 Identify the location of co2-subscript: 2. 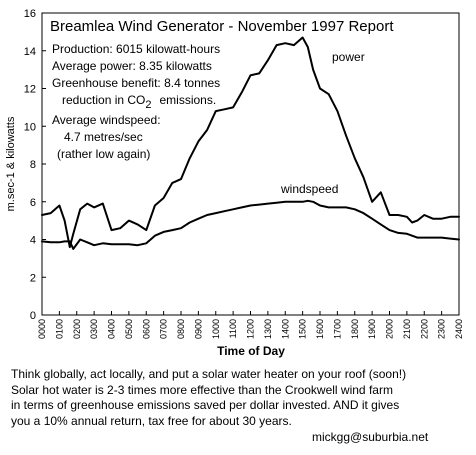
(148, 105).